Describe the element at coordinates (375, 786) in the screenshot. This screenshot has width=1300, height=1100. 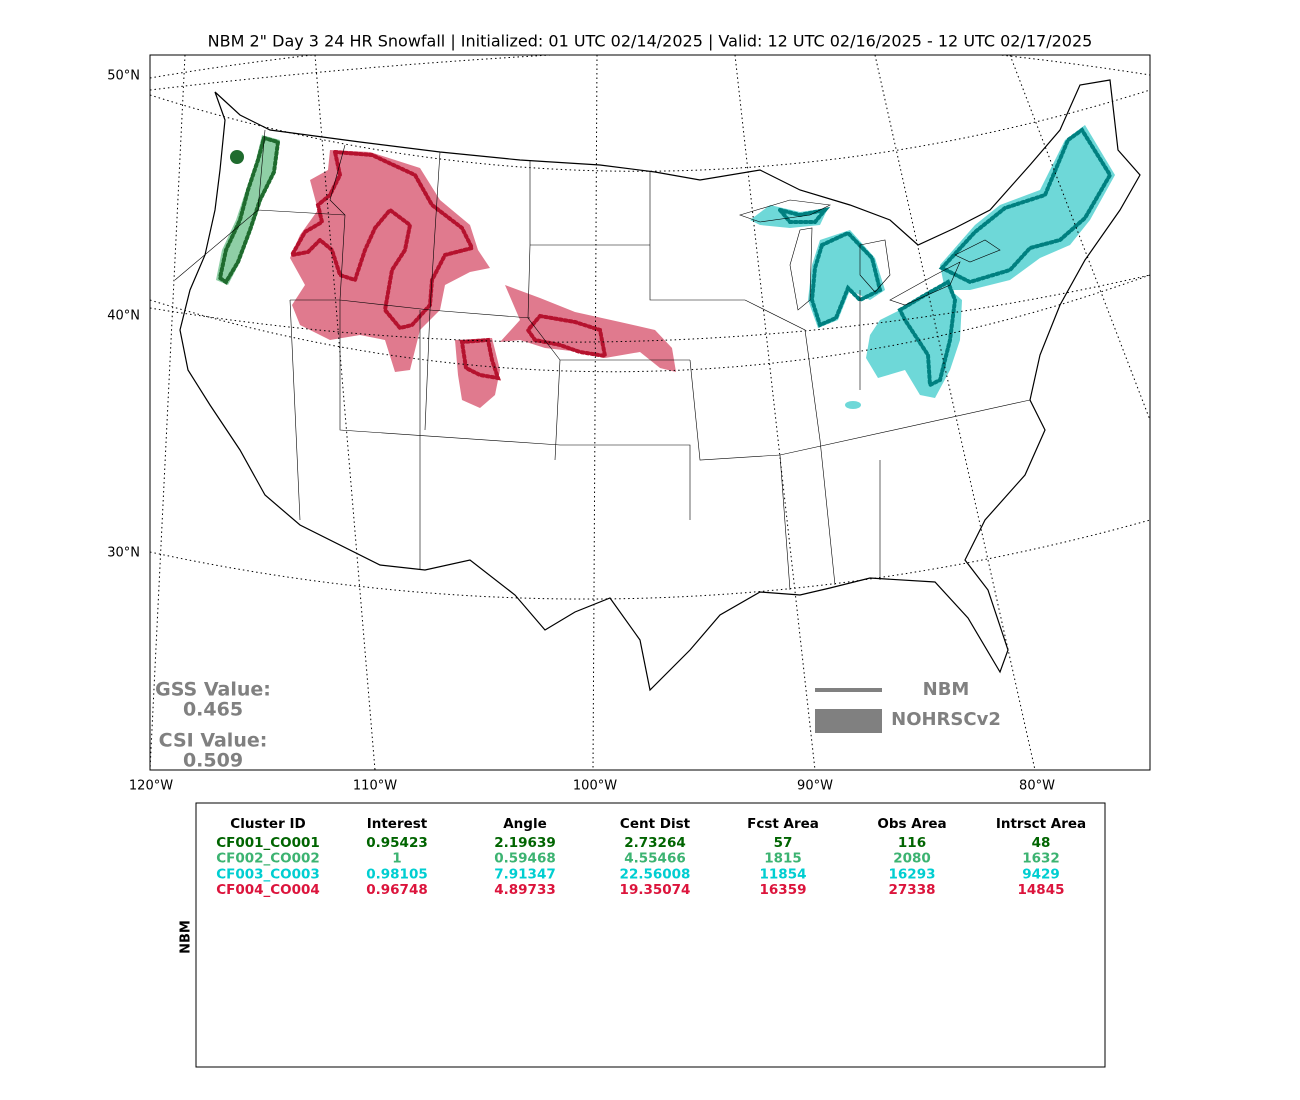
I see `lon-label: 110°W` at that location.